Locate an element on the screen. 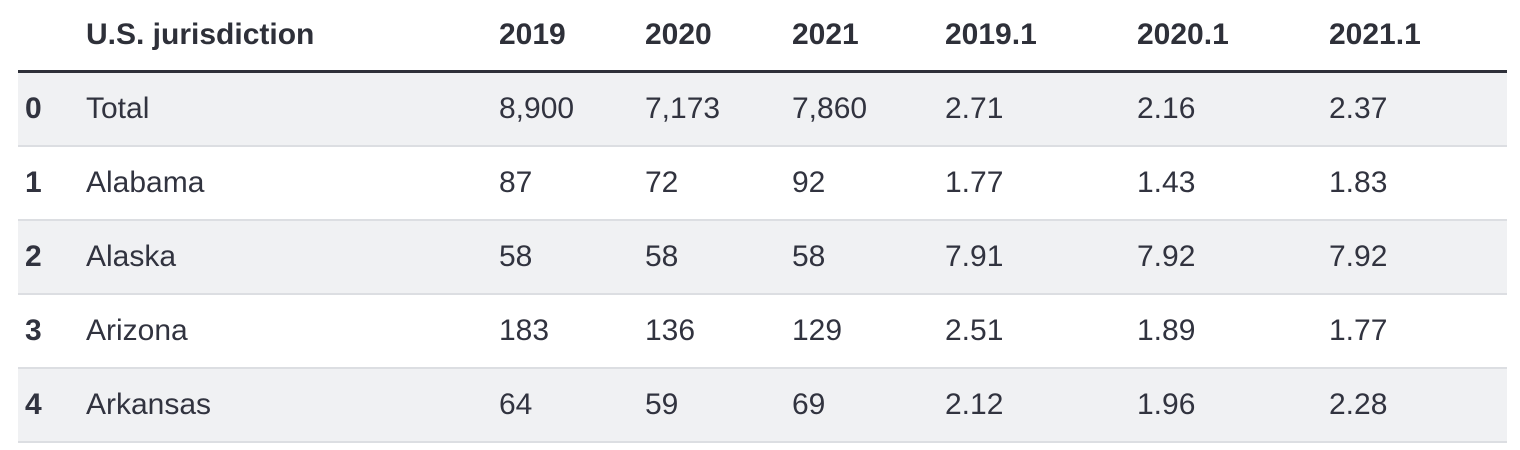 The image size is (1520, 450). column-header-2020-1: 2020.1 is located at coordinates (1231, 36).